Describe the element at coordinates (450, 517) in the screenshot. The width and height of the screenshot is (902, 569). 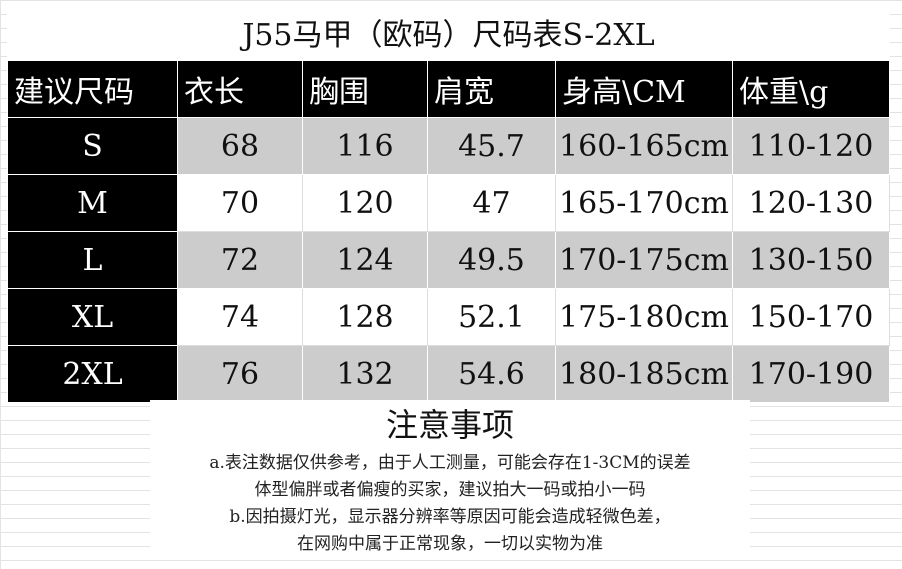
I see `note-line: b.因拍摄灯光，显示器分辨率等原因可能会造成轻微色差，` at that location.